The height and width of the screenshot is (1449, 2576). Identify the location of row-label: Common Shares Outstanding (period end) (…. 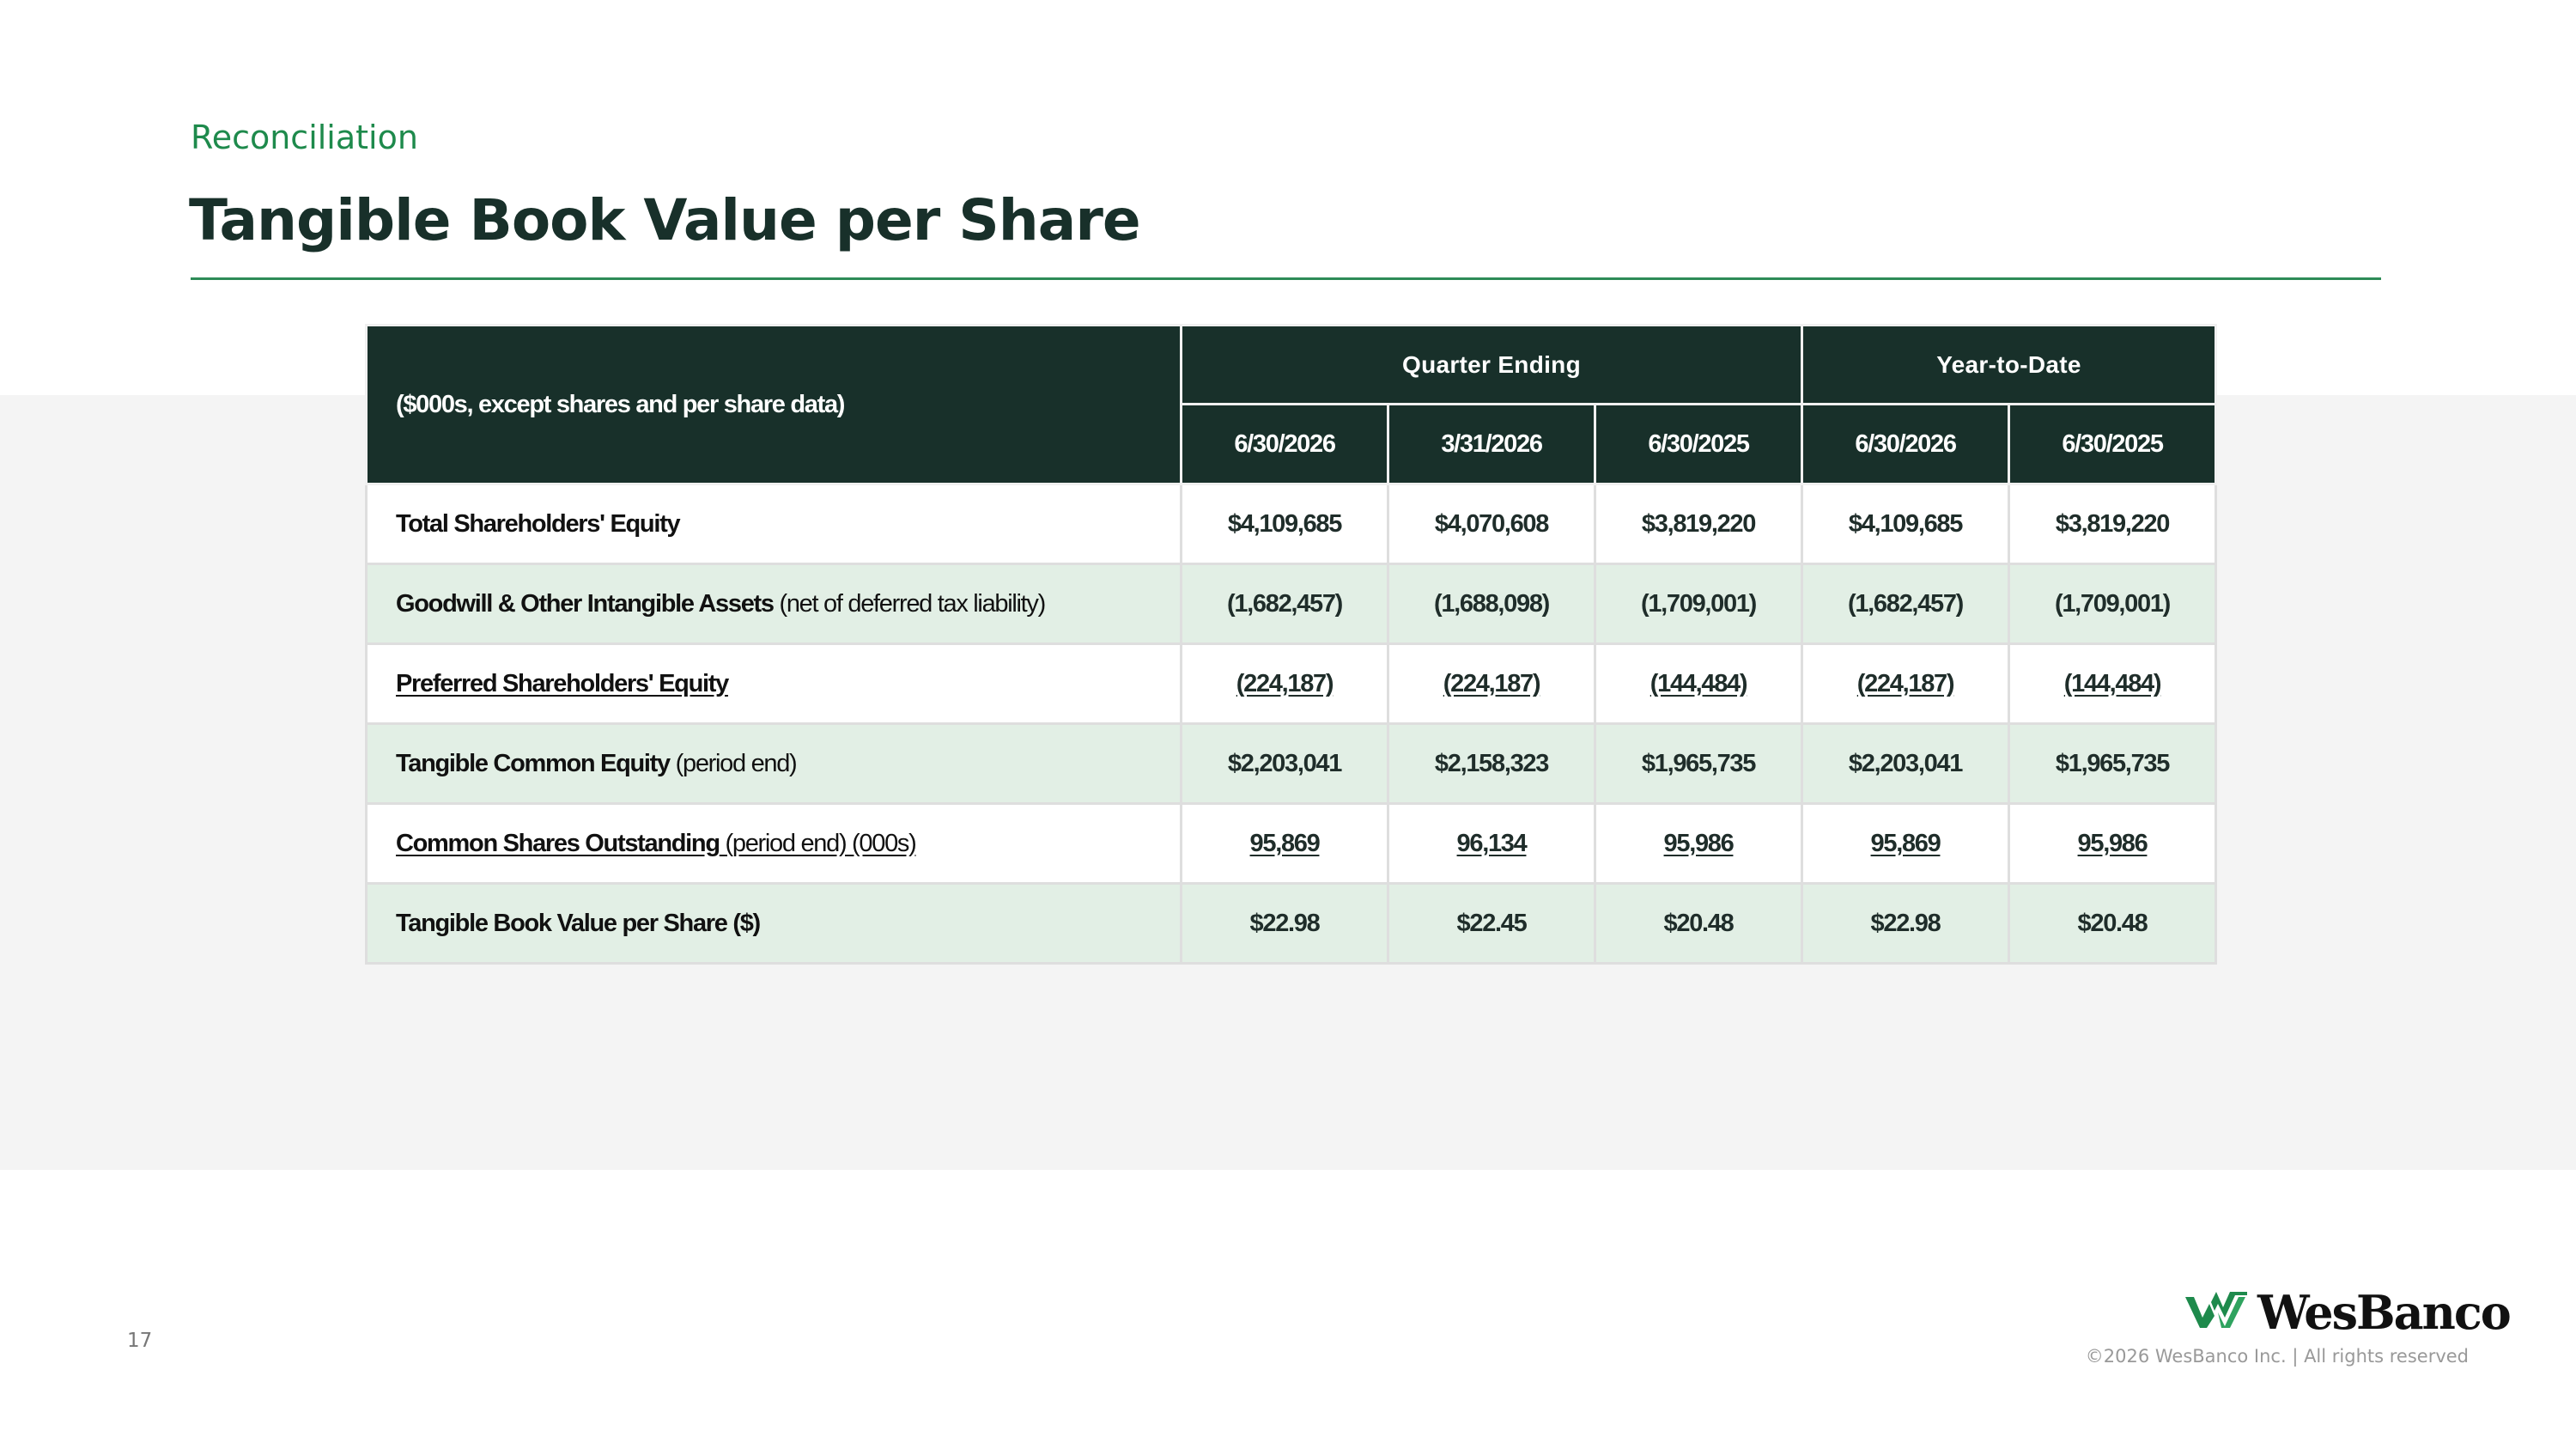
(773, 843).